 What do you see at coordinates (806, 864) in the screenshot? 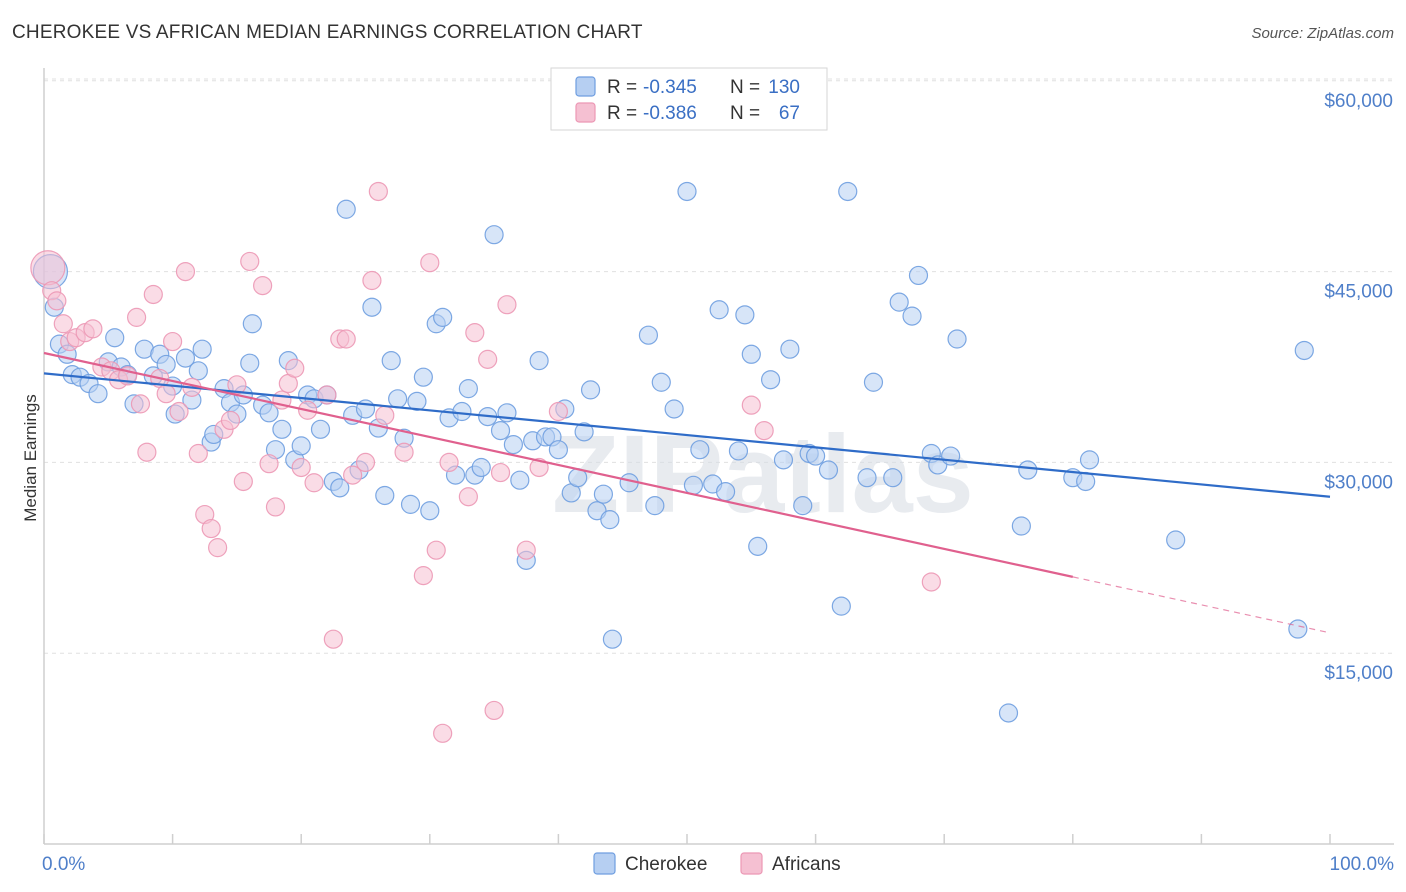
I see `bottom-legend-label-africans: Africans` at bounding box center [806, 864].